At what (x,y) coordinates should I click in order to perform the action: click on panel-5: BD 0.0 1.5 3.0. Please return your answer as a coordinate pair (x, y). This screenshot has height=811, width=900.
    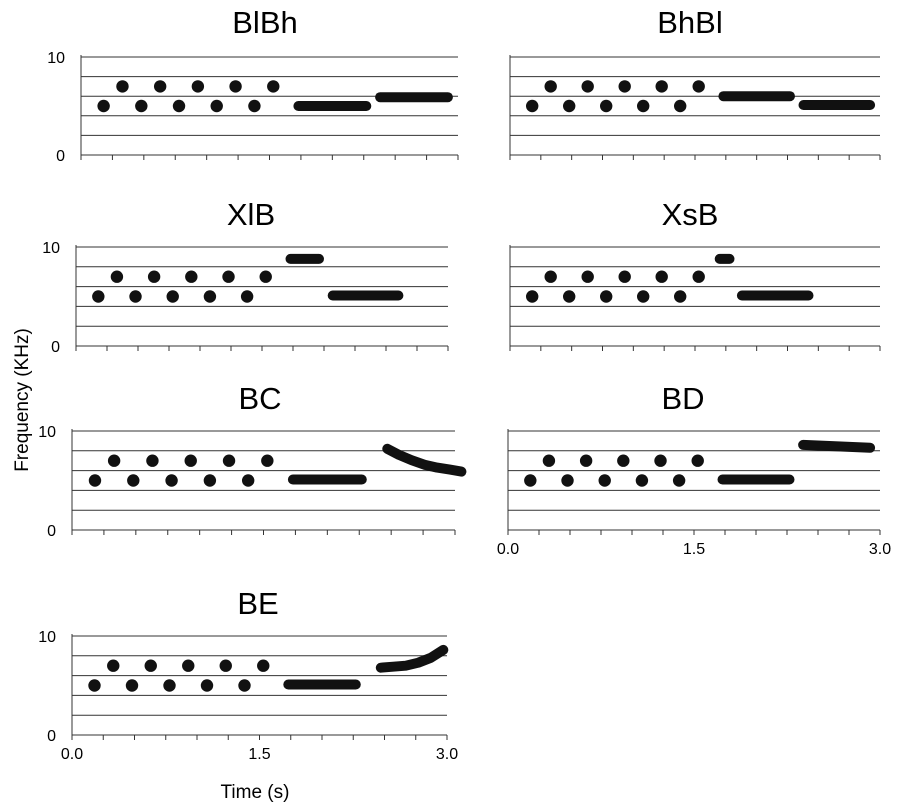
    Looking at the image, I should click on (694, 469).